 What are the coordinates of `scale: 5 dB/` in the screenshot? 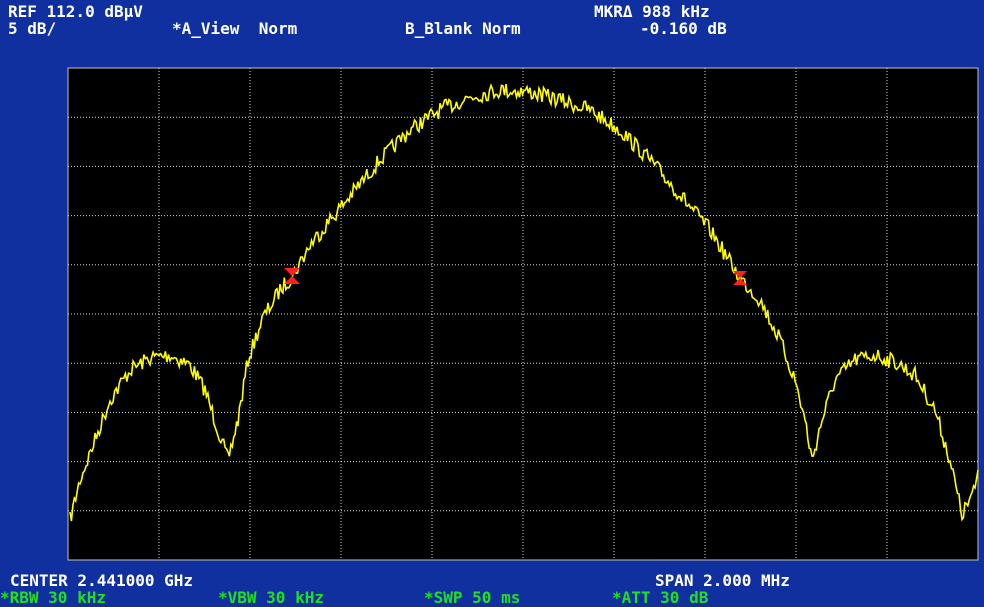 It's located at (32, 28).